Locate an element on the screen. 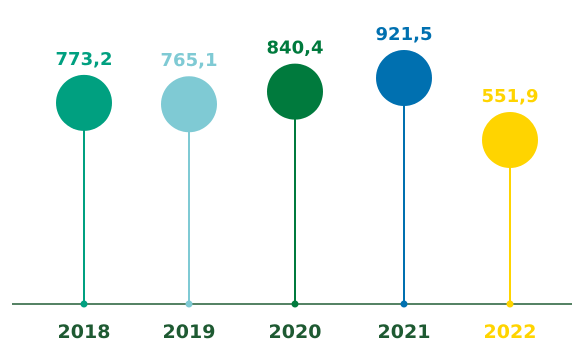 This screenshot has width=579, height=347. point-2020 is located at coordinates (295, 91).